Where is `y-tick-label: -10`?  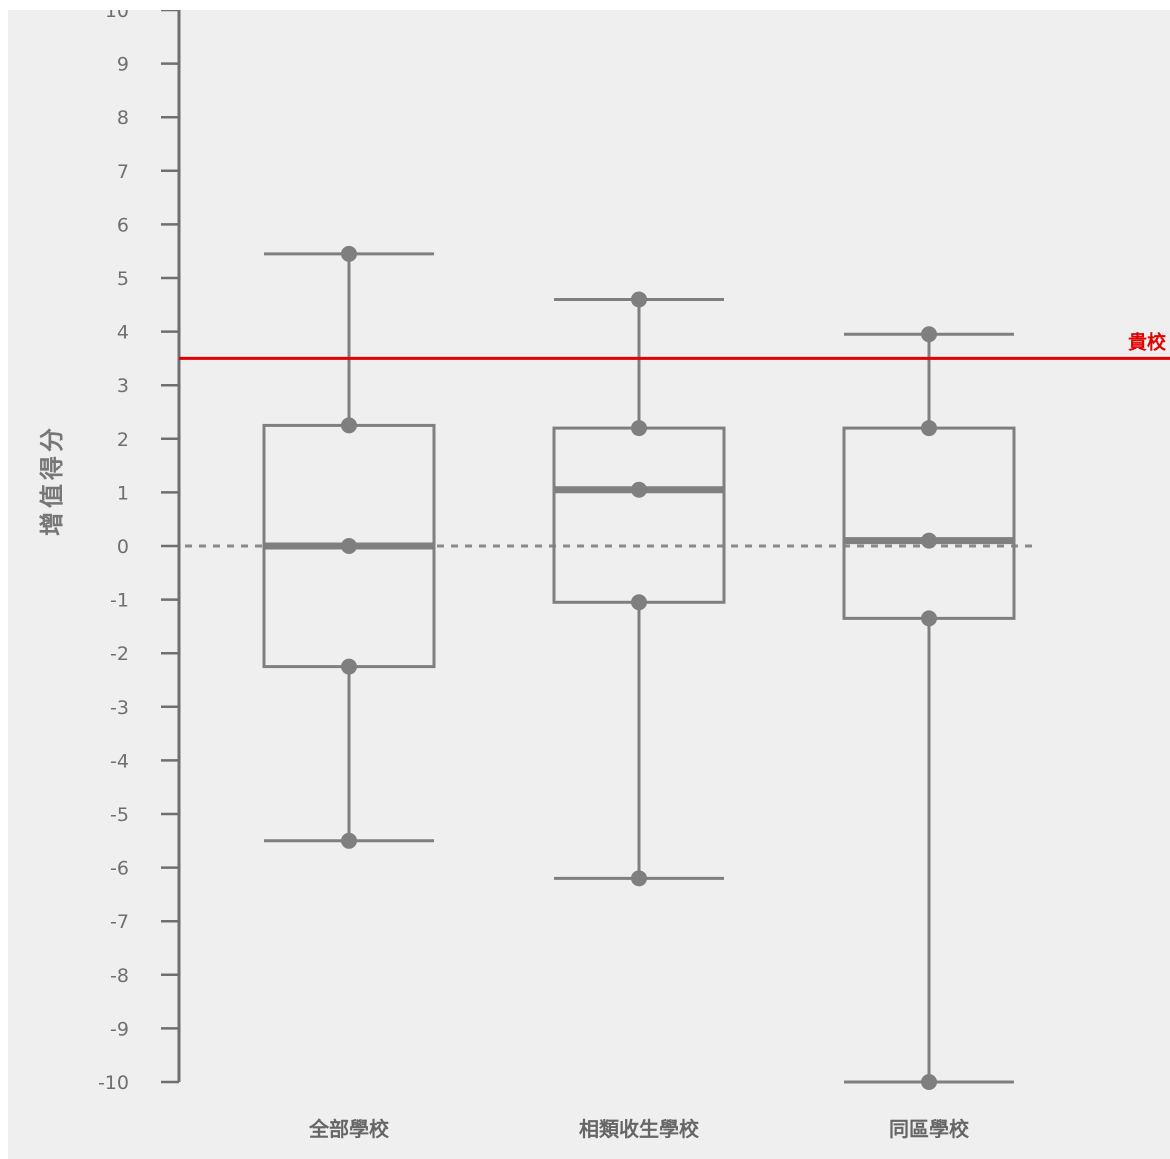 y-tick-label: -10 is located at coordinates (113, 1083).